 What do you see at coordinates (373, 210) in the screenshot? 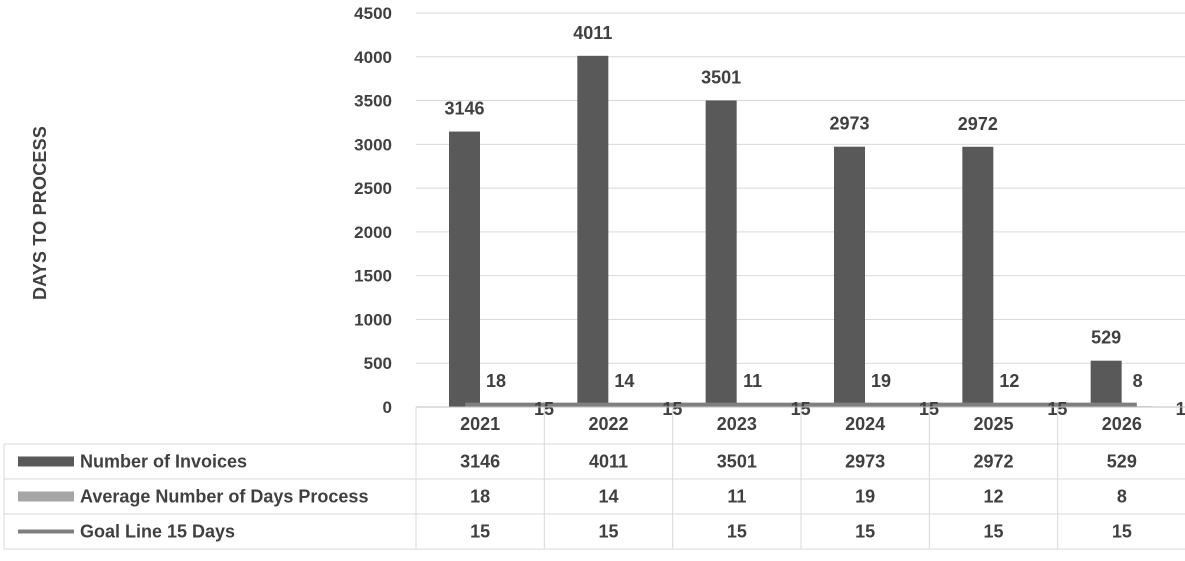
I see `y-axis-ticks: 0 500 1000 1500 2000 2500 3000 3500 4000 4500` at bounding box center [373, 210].